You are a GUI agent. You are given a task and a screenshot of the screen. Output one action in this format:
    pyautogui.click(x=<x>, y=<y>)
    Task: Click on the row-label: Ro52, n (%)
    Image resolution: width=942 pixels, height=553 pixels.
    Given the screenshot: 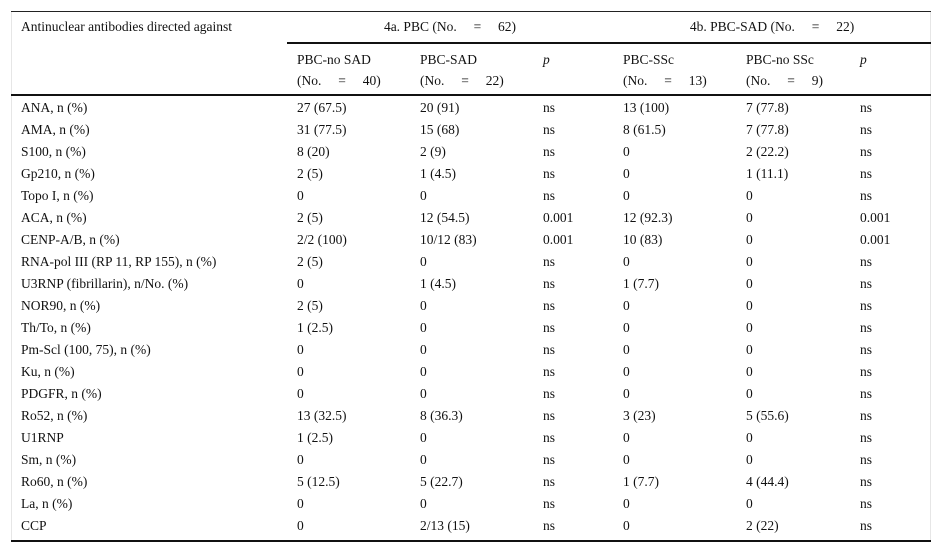 What is the action you would take?
    pyautogui.click(x=54, y=415)
    